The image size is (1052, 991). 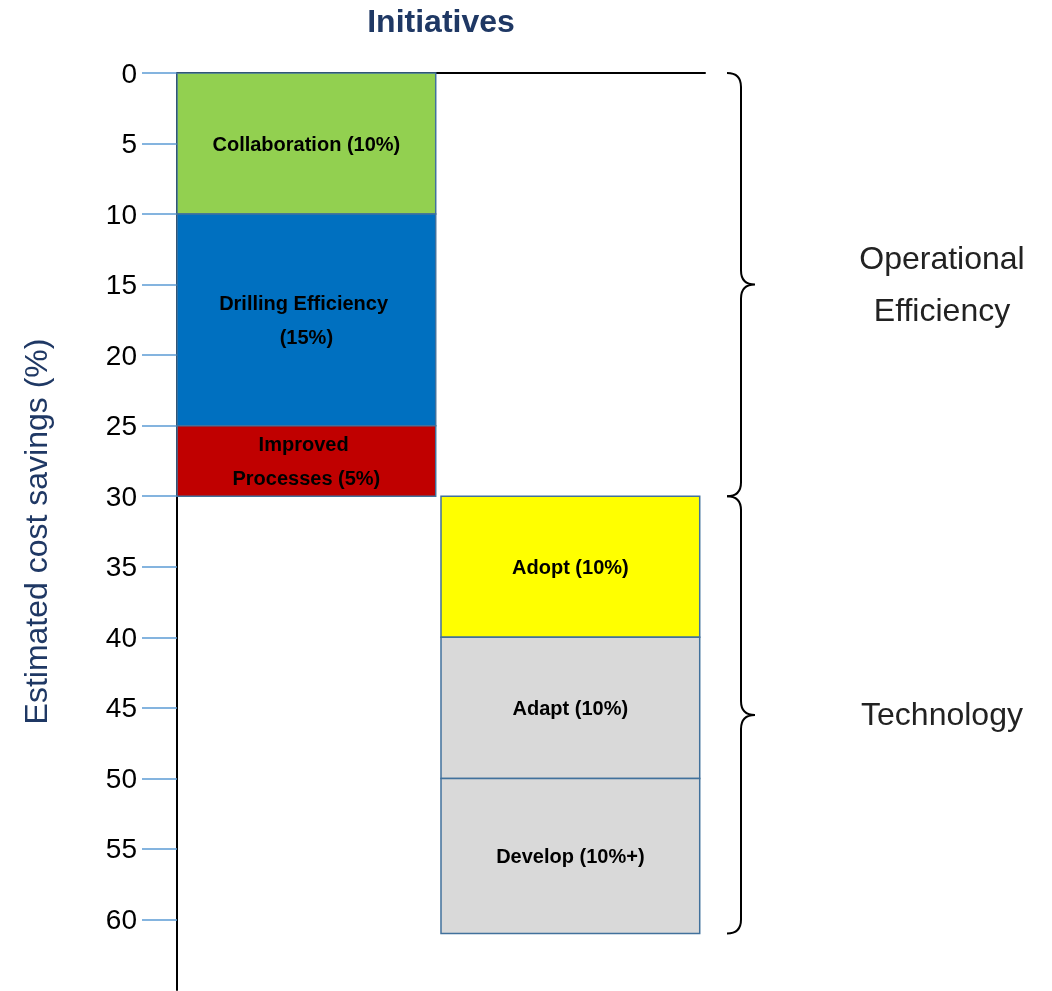 I want to click on series-label: Drilling Efficiency (15%), so click(x=306, y=319).